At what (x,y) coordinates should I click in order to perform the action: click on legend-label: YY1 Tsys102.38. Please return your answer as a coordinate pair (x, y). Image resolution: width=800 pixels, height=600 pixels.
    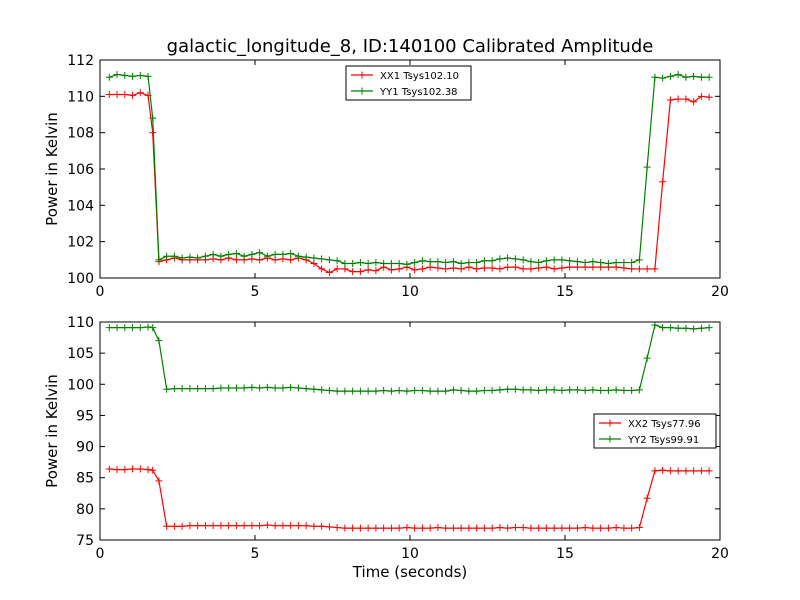
    Looking at the image, I should click on (418, 92).